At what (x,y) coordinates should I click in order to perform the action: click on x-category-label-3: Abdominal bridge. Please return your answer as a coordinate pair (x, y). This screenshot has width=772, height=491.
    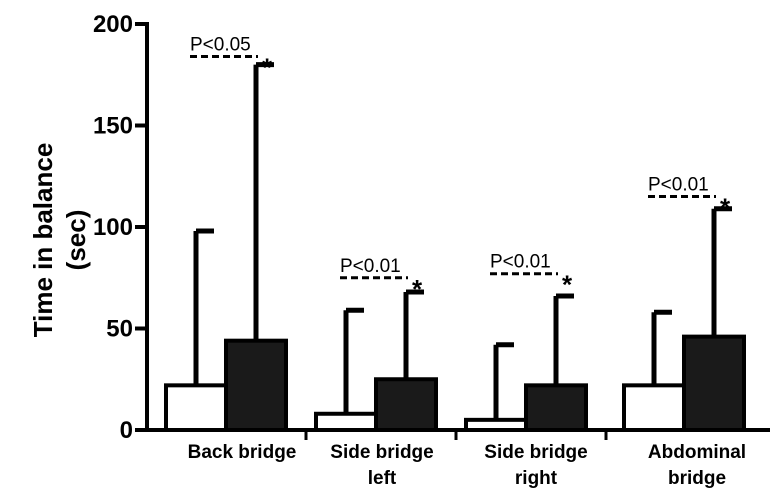
    Looking at the image, I should click on (697, 465).